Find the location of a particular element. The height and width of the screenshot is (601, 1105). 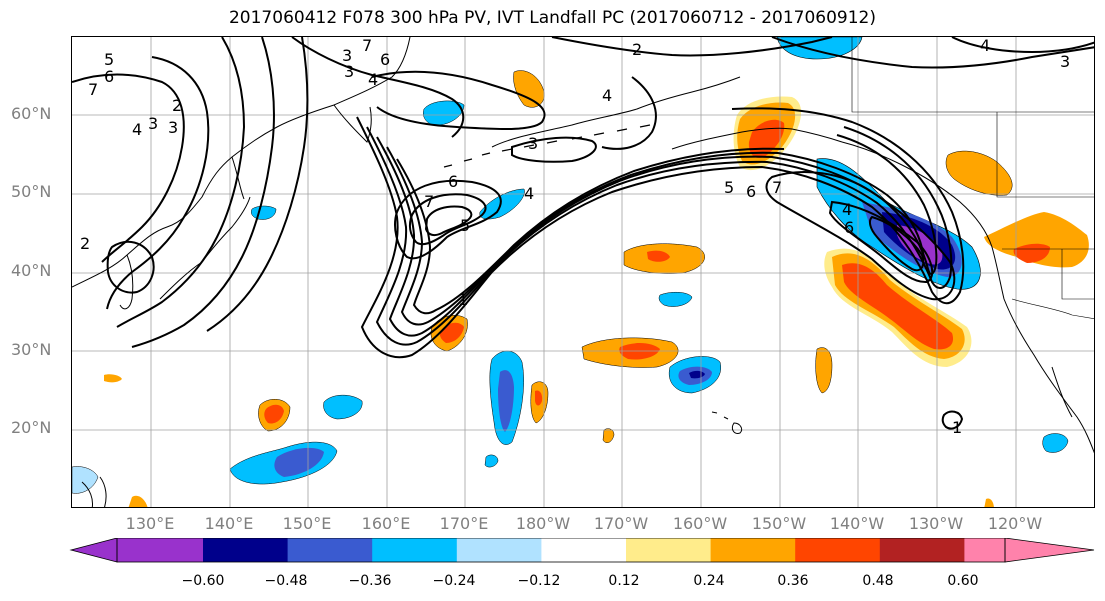

colorbar is located at coordinates (582, 550).